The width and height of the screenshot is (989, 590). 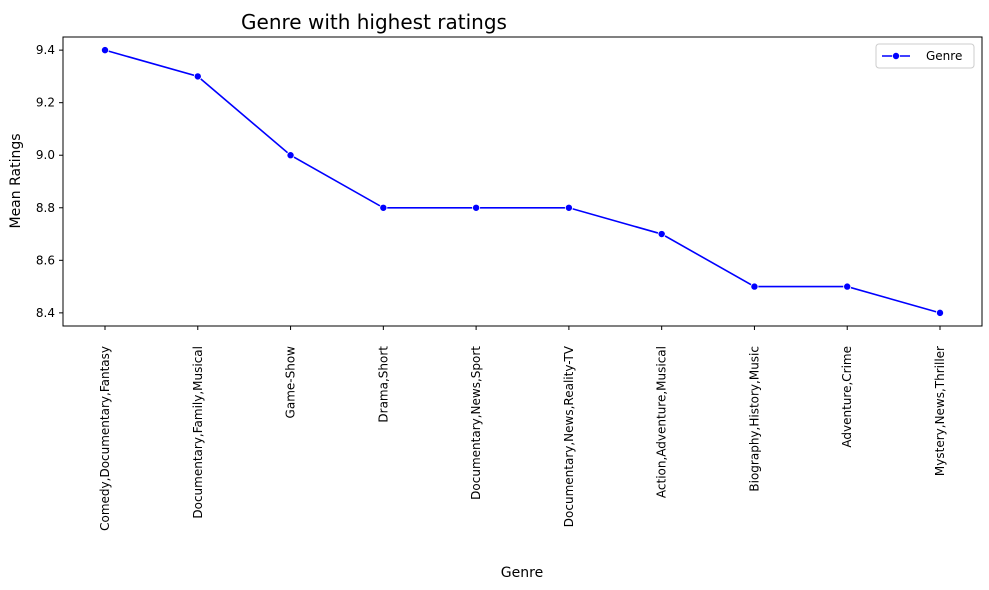 I want to click on x-tick-label: Documentary,News,Reality-TV, so click(x=569, y=436).